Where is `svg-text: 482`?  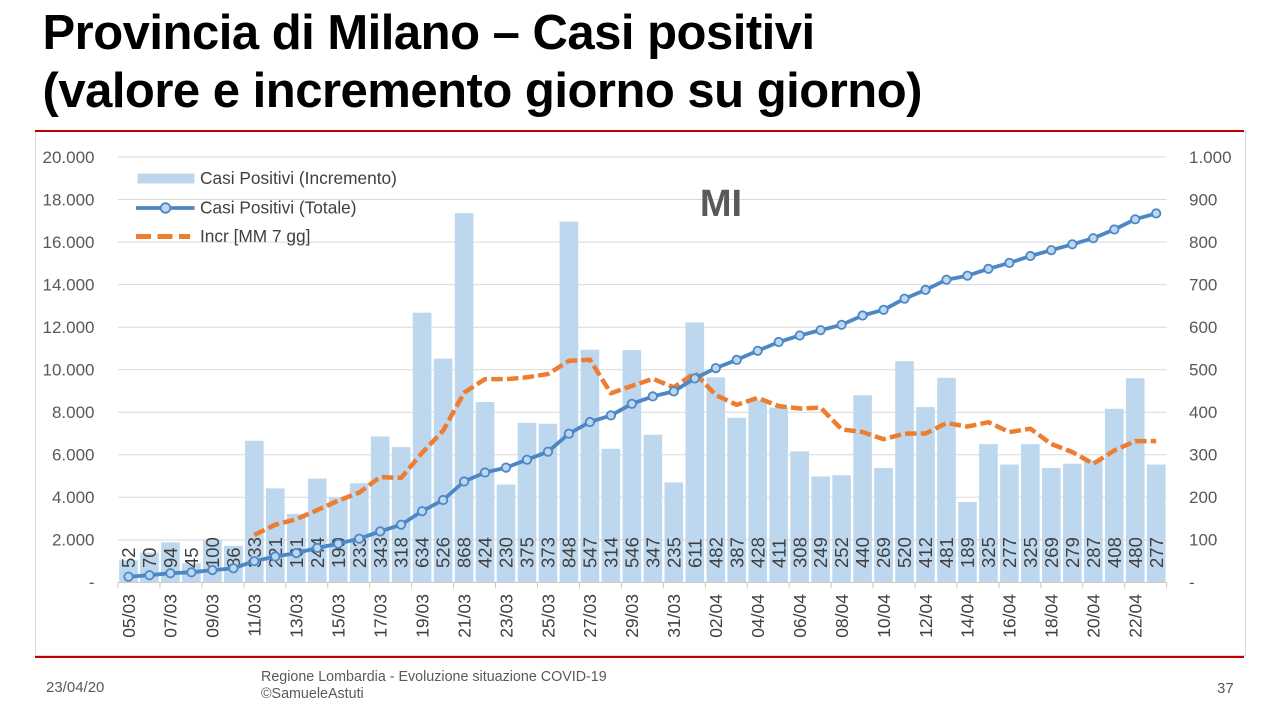
svg-text: 482 is located at coordinates (715, 552).